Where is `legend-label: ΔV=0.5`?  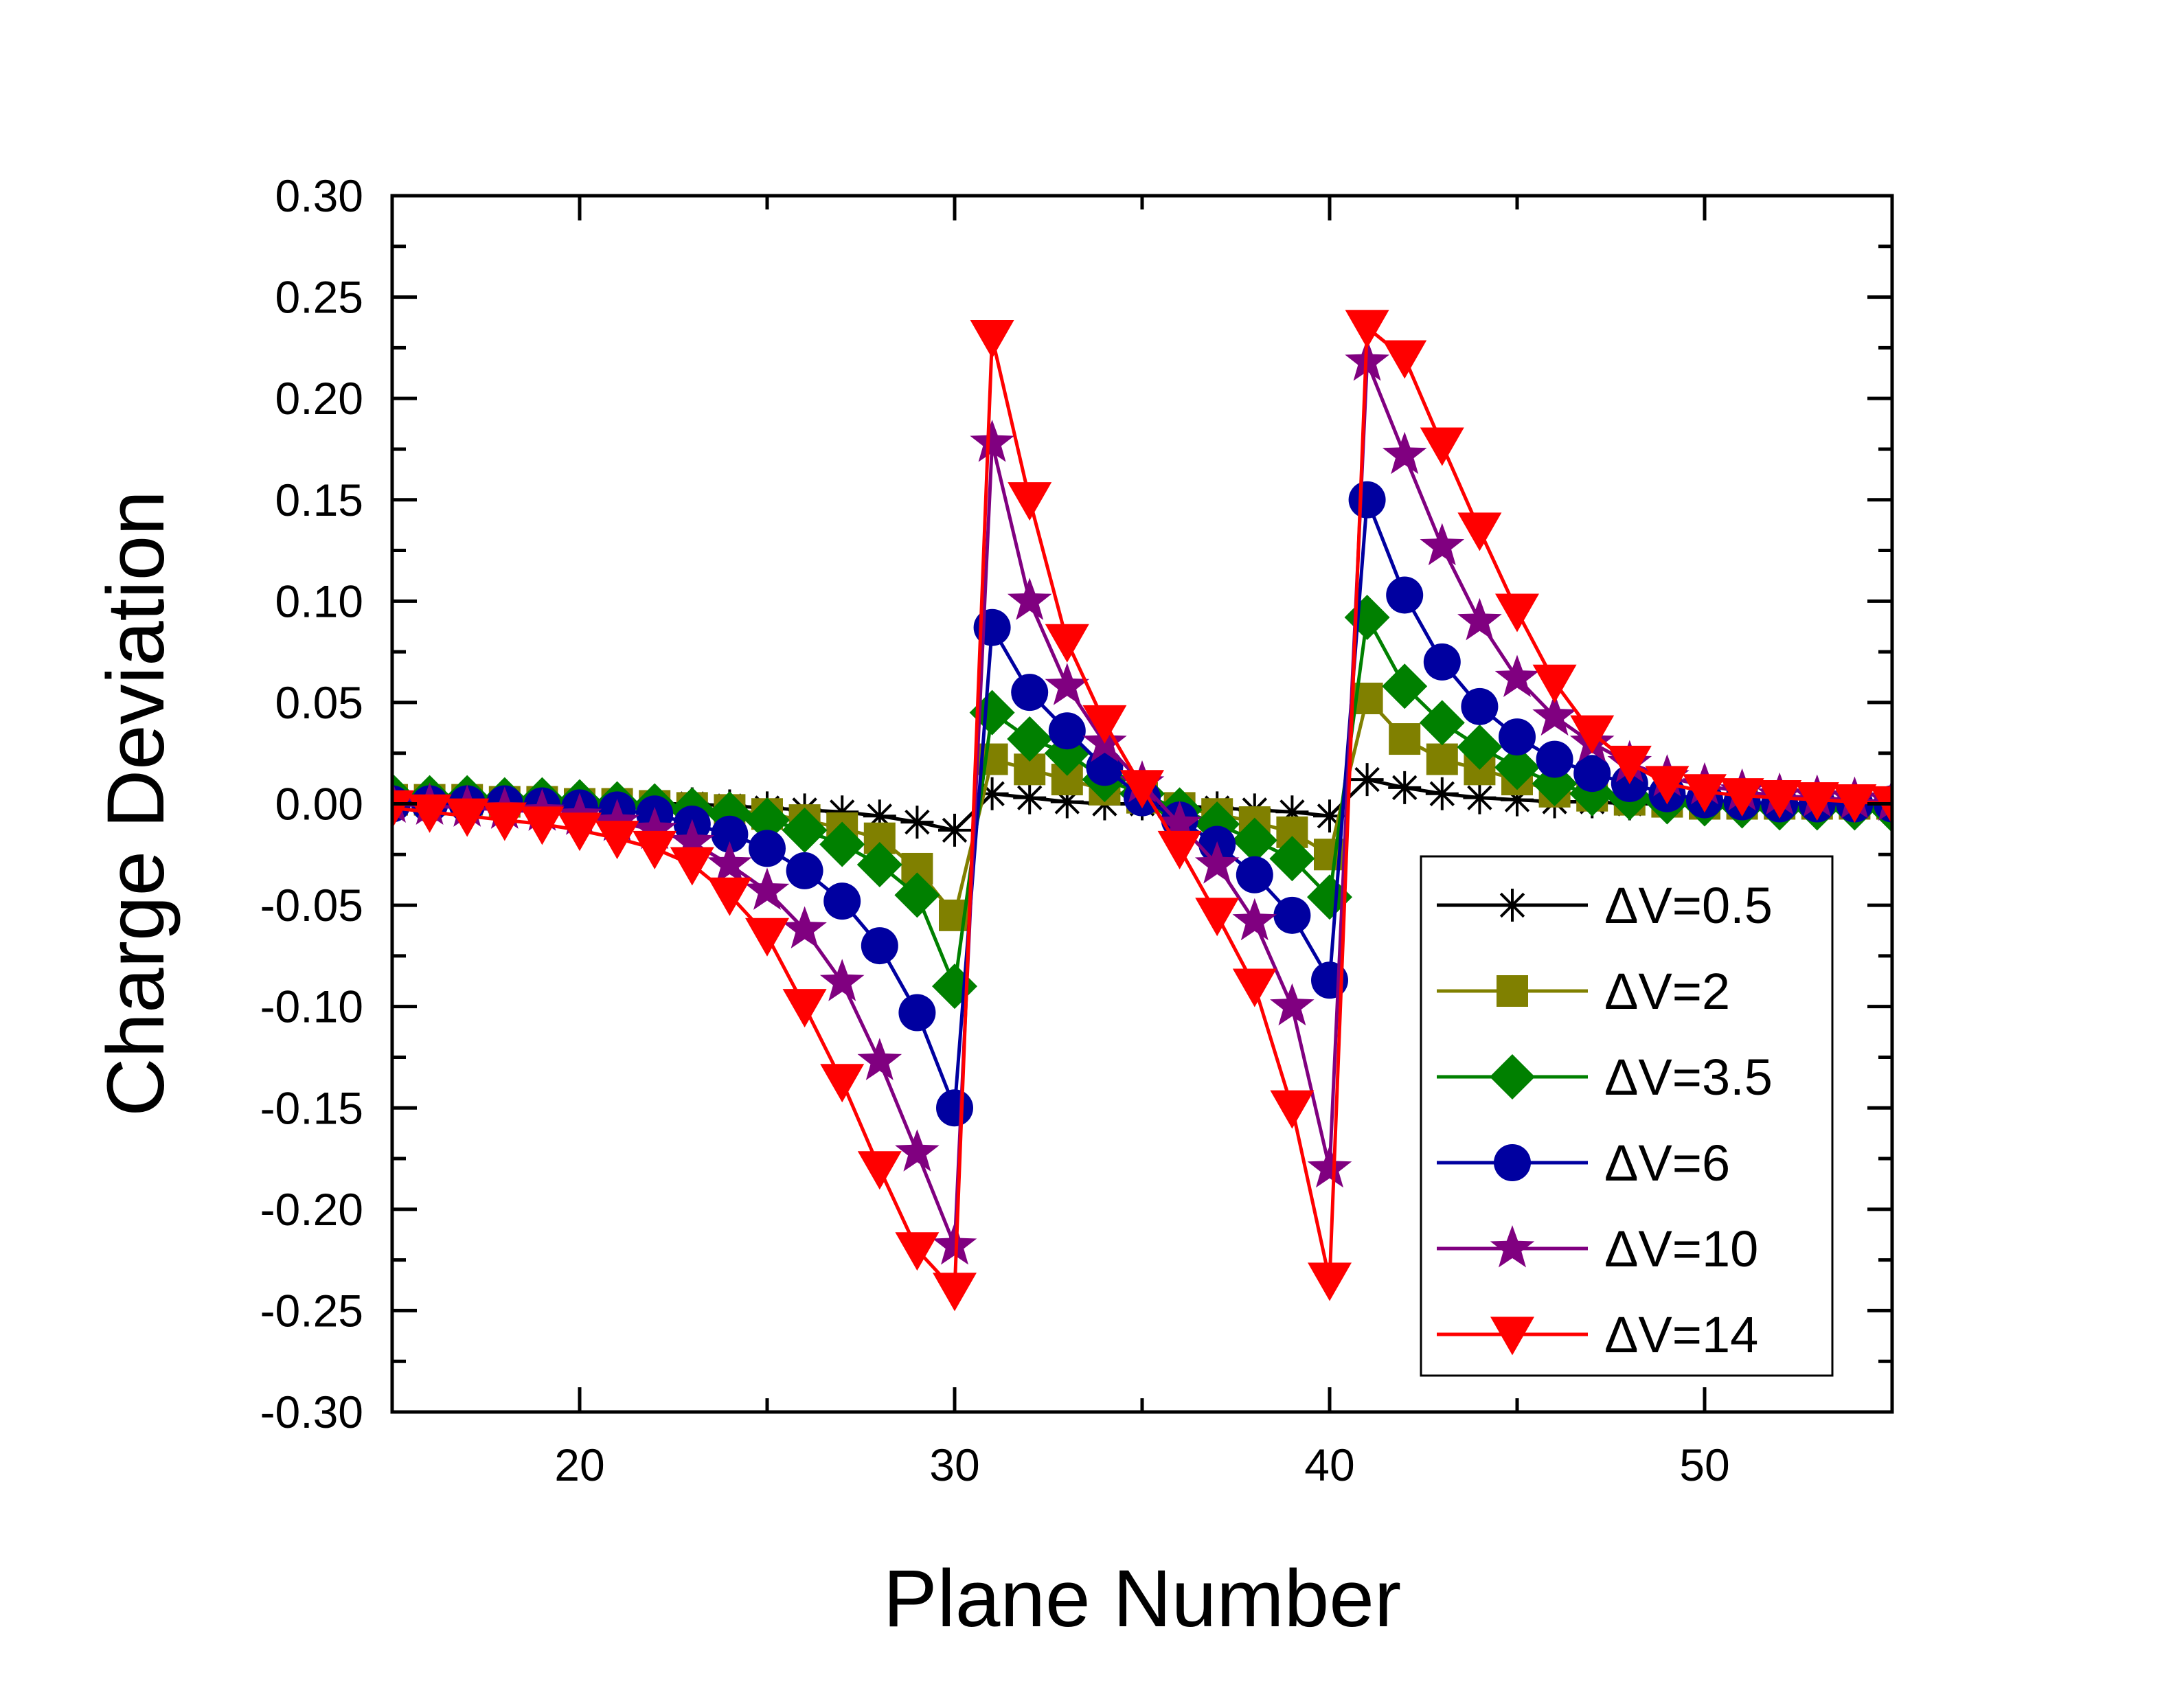
legend-label: ΔV=0.5 is located at coordinates (1688, 905).